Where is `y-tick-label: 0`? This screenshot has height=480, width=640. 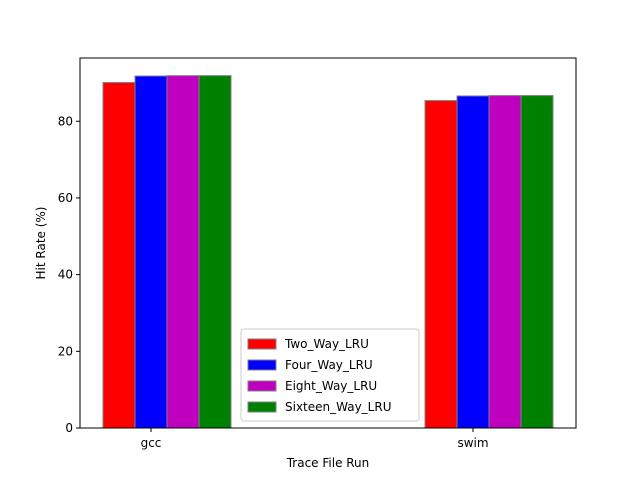
y-tick-label: 0 is located at coordinates (69, 428).